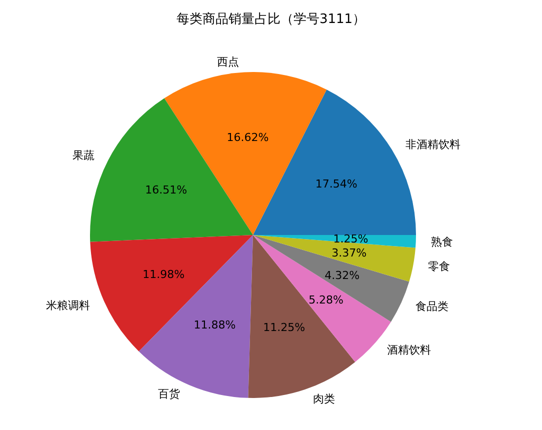 Image resolution: width=542 pixels, height=430 pixels. Describe the element at coordinates (83, 155) in the screenshot. I see `slice-label: 果蔬` at that location.